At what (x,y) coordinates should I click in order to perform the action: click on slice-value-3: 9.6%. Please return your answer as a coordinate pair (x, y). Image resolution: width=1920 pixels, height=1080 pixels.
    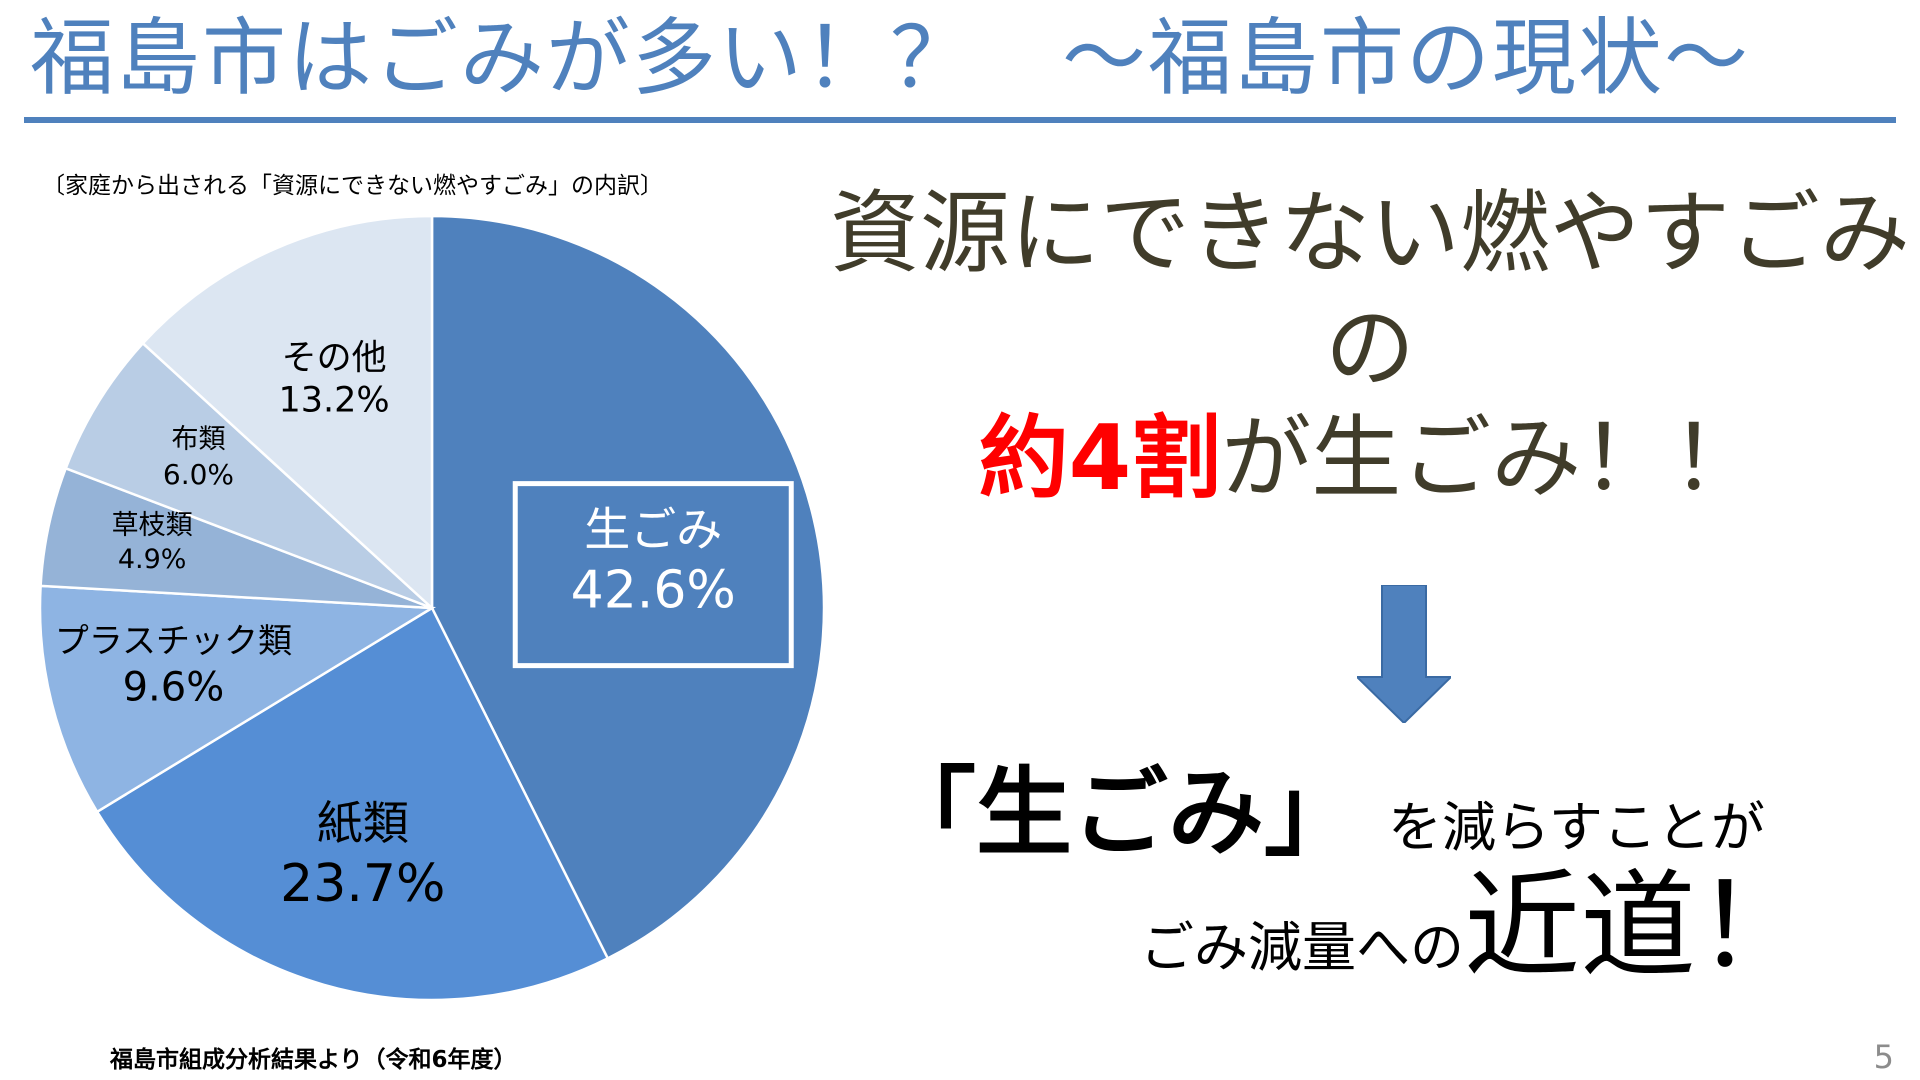
    Looking at the image, I should click on (174, 688).